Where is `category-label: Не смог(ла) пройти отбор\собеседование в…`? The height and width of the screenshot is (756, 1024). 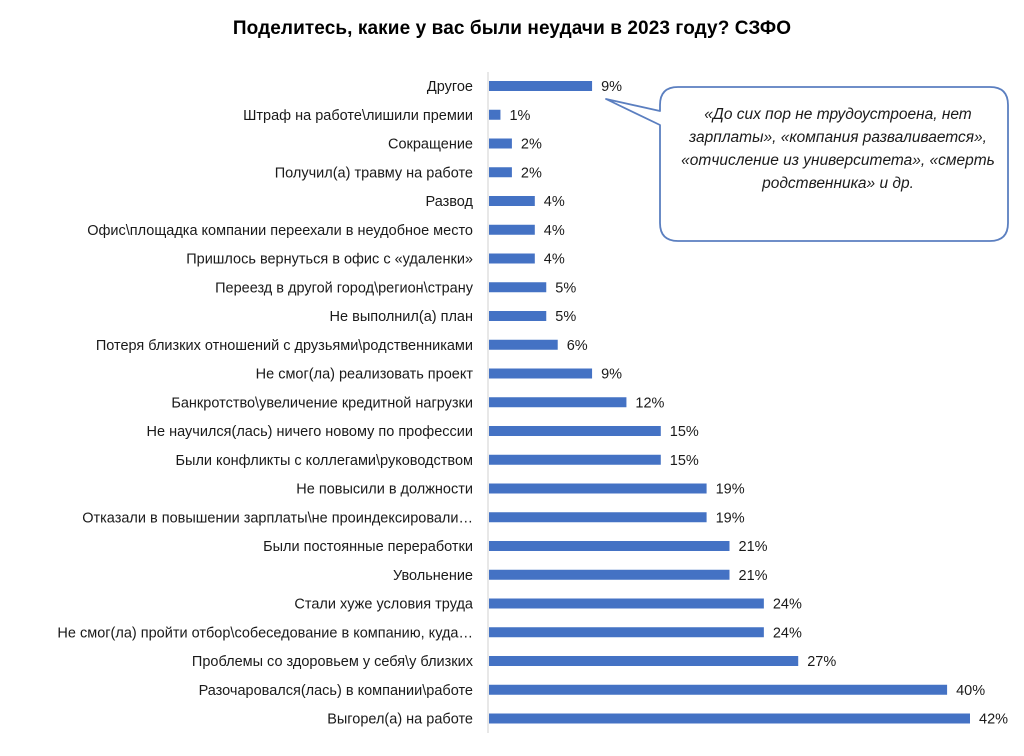 category-label: Не смог(ла) пройти отбор\собеседование в… is located at coordinates (265, 633).